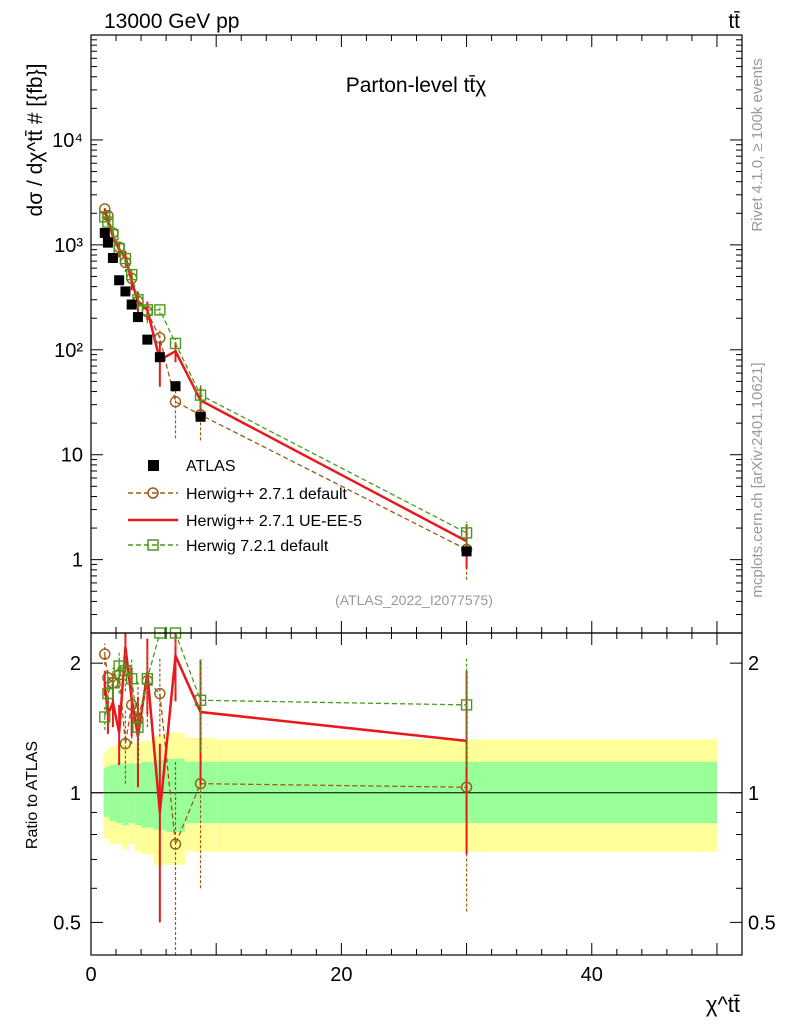 Image resolution: width=786 pixels, height=1024 pixels. Describe the element at coordinates (77, 561) in the screenshot. I see `top-ytick-label: 1` at that location.